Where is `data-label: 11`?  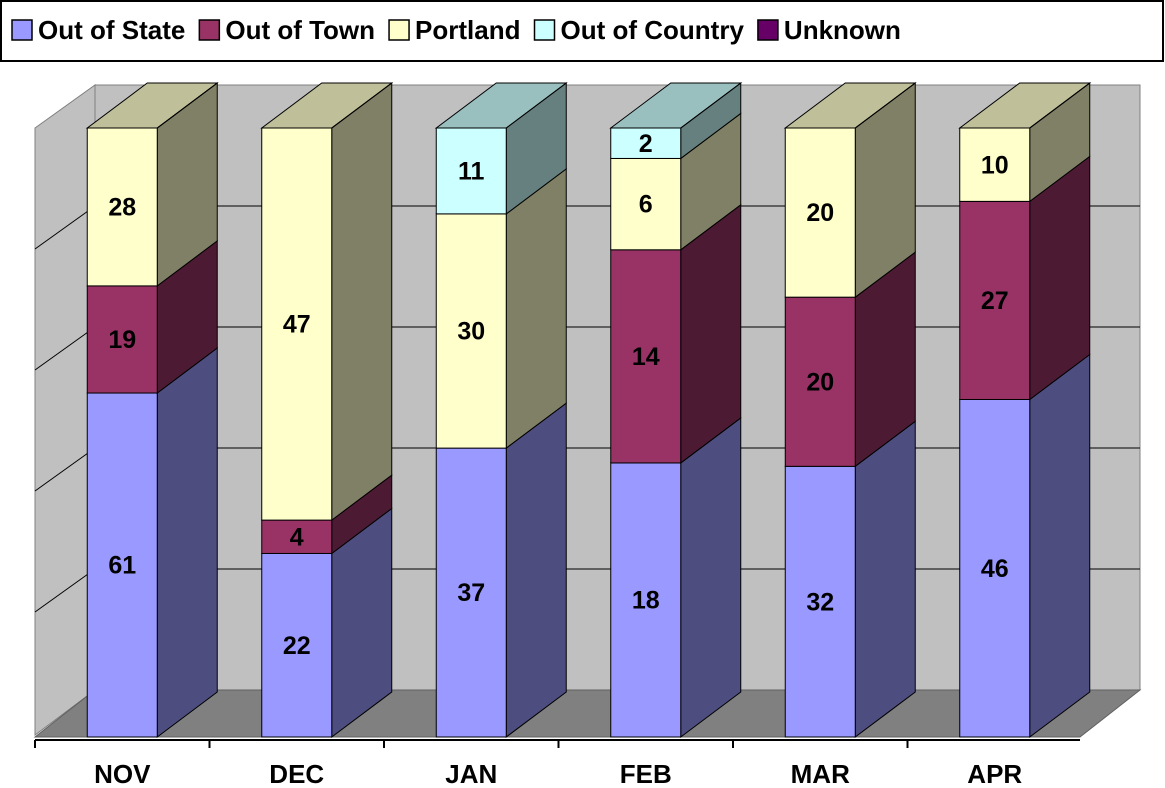 data-label: 11 is located at coordinates (471, 172).